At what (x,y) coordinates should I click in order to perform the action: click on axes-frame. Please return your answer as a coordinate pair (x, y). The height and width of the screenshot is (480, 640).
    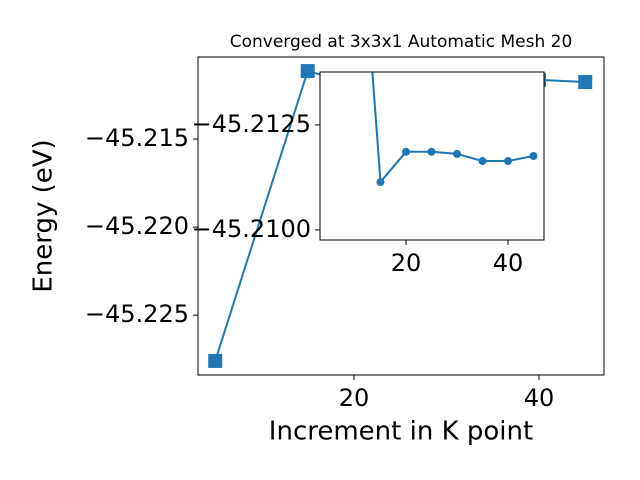
    Looking at the image, I should click on (432, 156).